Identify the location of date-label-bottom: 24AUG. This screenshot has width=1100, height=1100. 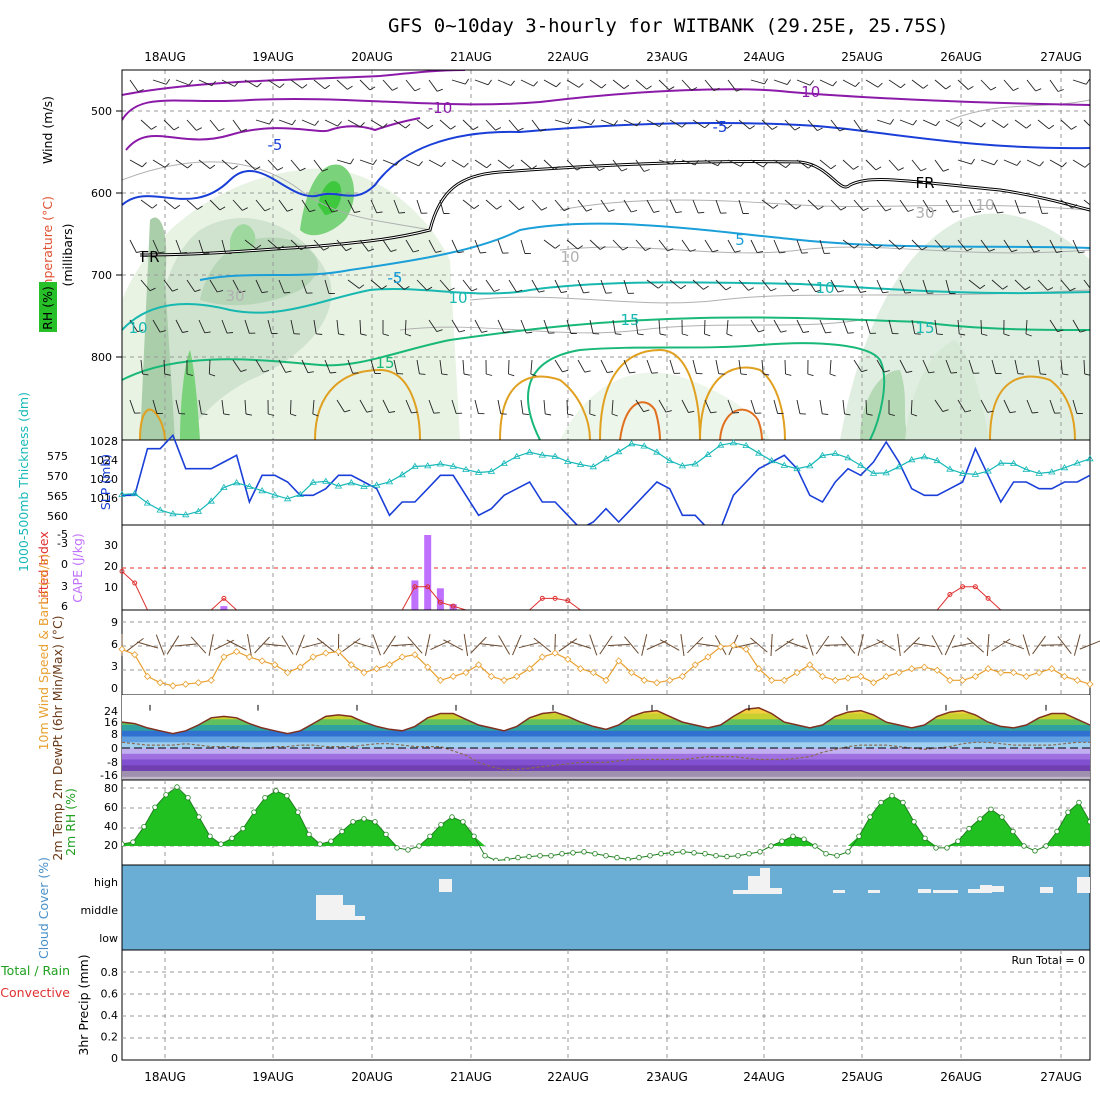
(764, 1077).